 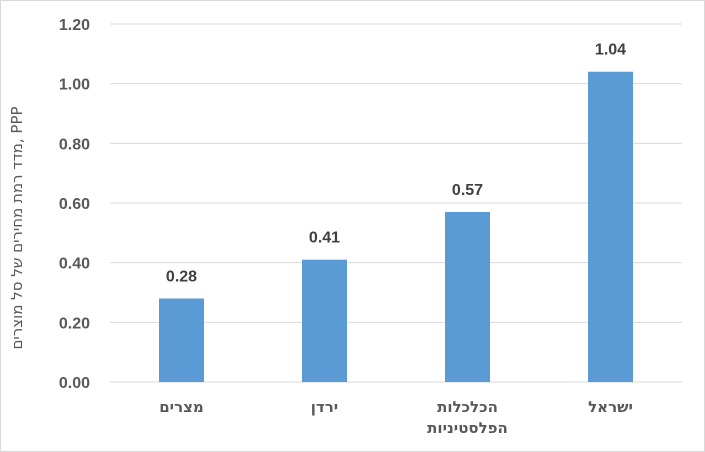 I want to click on category-label: ירדן, so click(x=324, y=407).